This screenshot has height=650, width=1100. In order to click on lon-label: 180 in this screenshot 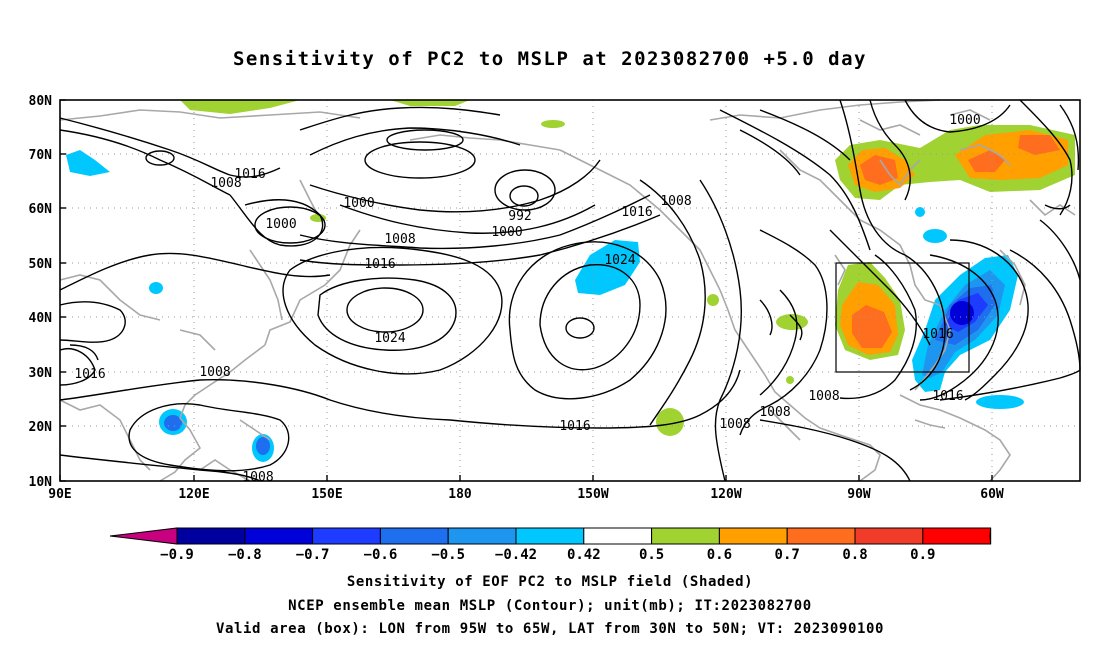, I will do `click(460, 494)`.